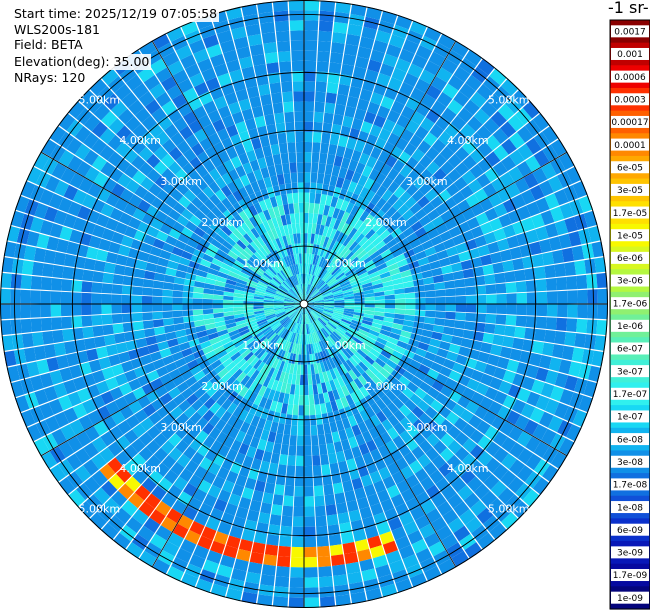  I want to click on range-ring-label: 5.00km, so click(509, 99).